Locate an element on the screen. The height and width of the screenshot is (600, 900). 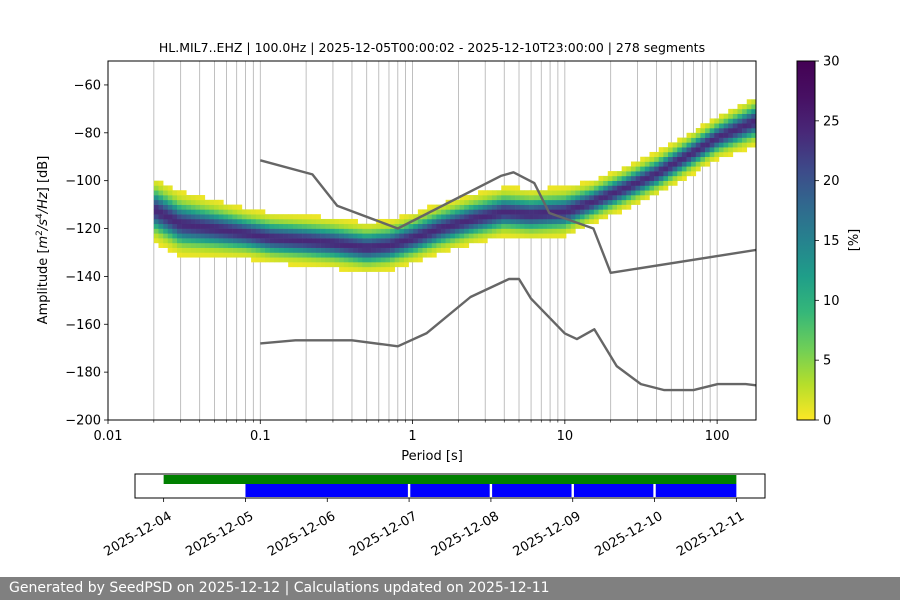
colorbar-axis: 0 5 10 15 20 25 30 is located at coordinates (827, 242).